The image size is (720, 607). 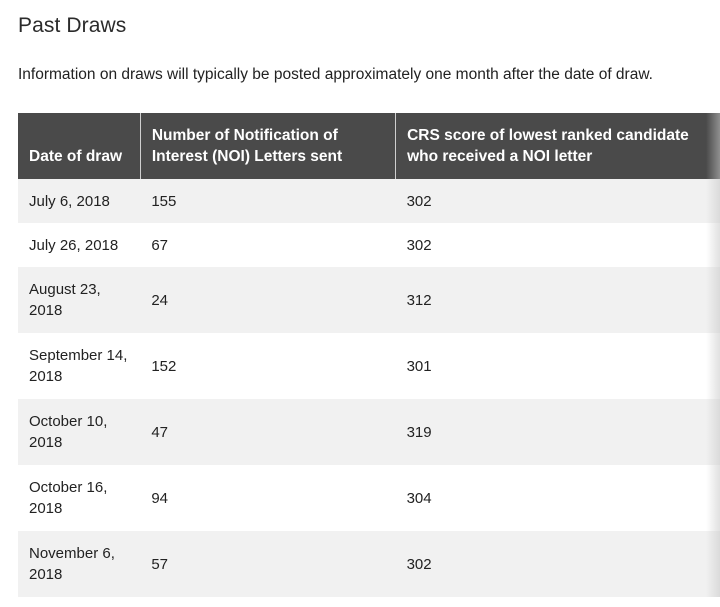 What do you see at coordinates (79, 432) in the screenshot?
I see `cell-date: October 10, 2018` at bounding box center [79, 432].